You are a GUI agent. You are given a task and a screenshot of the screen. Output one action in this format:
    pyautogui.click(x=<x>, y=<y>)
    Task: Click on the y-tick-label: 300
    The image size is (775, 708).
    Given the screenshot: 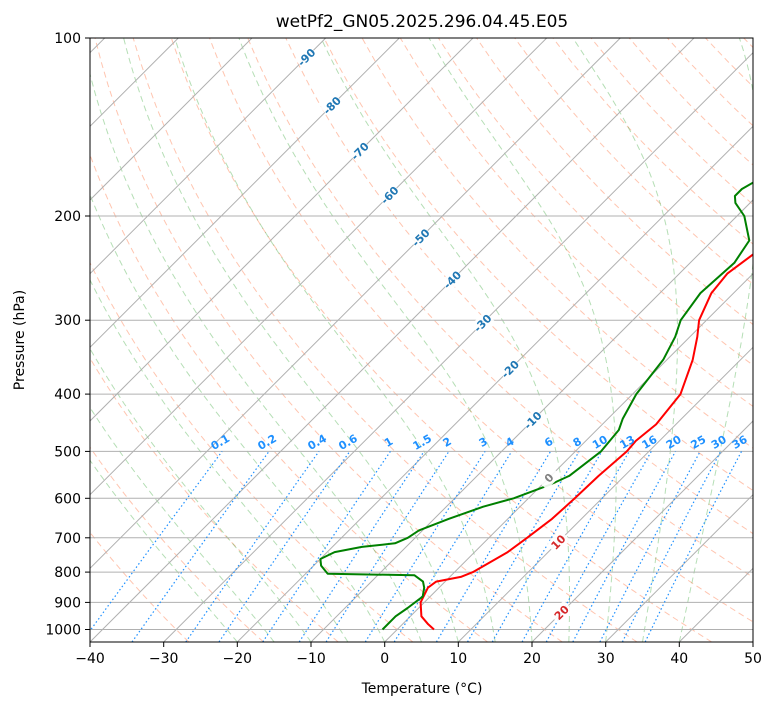 What is the action you would take?
    pyautogui.click(x=67, y=321)
    